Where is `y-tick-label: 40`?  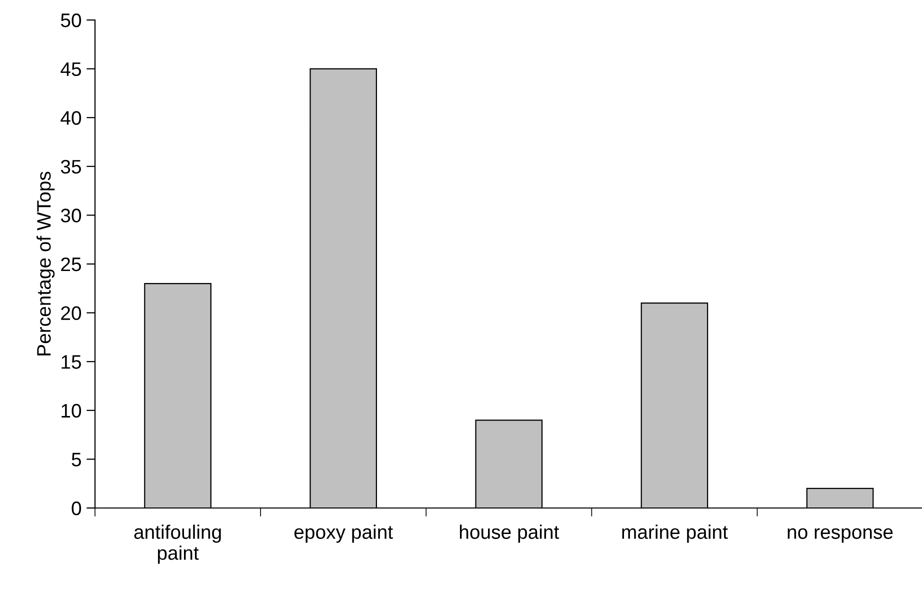
y-tick-label: 40 is located at coordinates (71, 118).